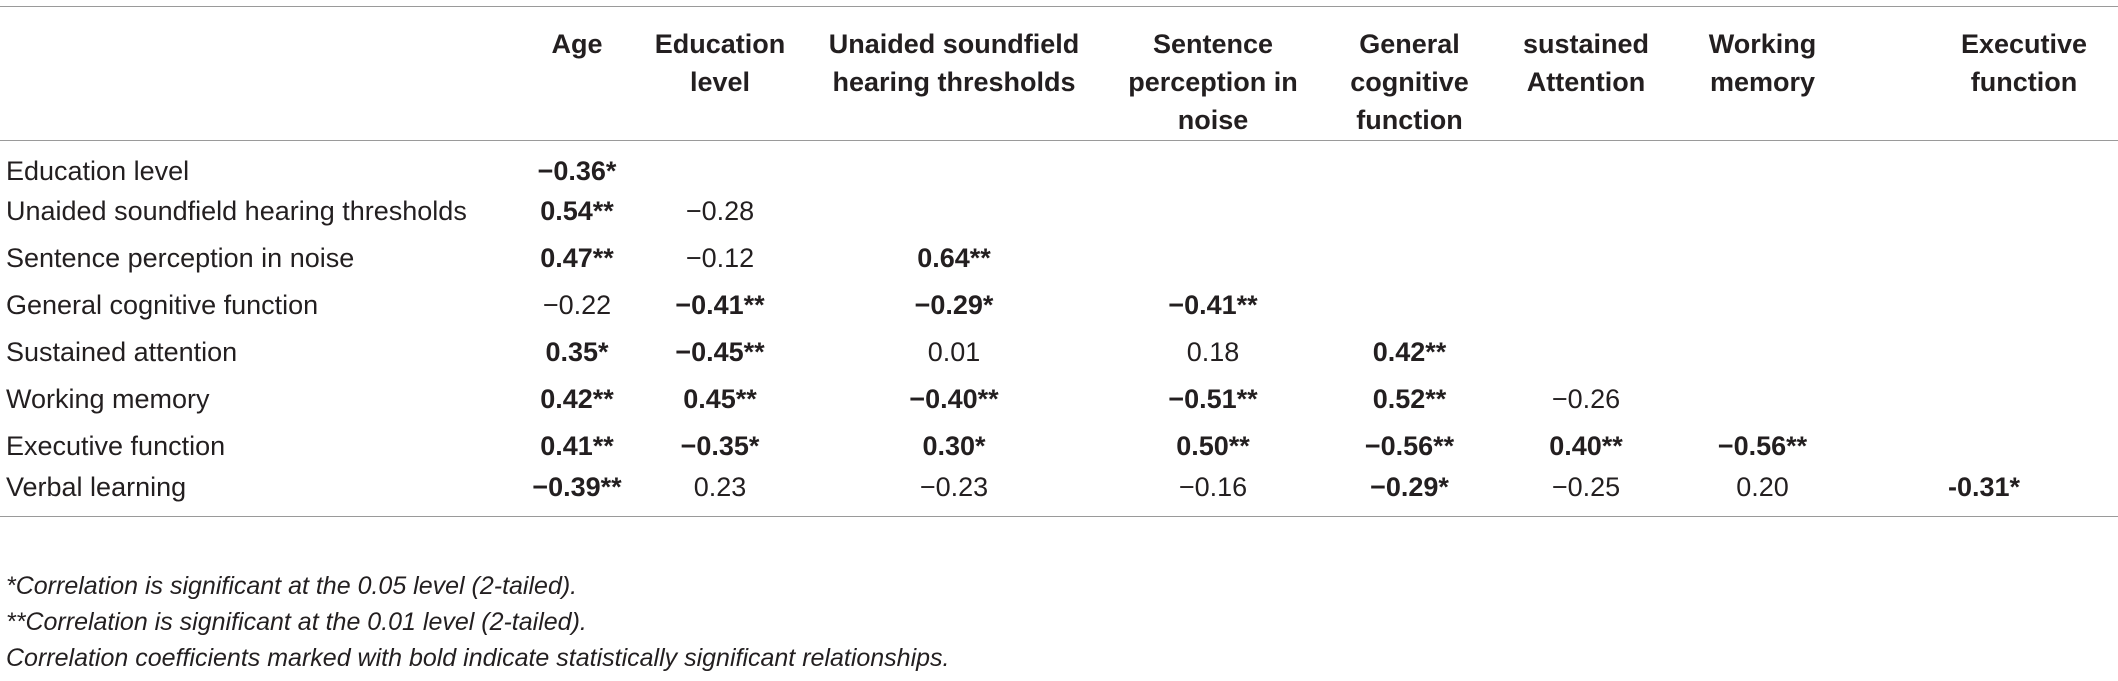  Describe the element at coordinates (1213, 445) in the screenshot. I see `correlation-cell: 0.50**` at that location.